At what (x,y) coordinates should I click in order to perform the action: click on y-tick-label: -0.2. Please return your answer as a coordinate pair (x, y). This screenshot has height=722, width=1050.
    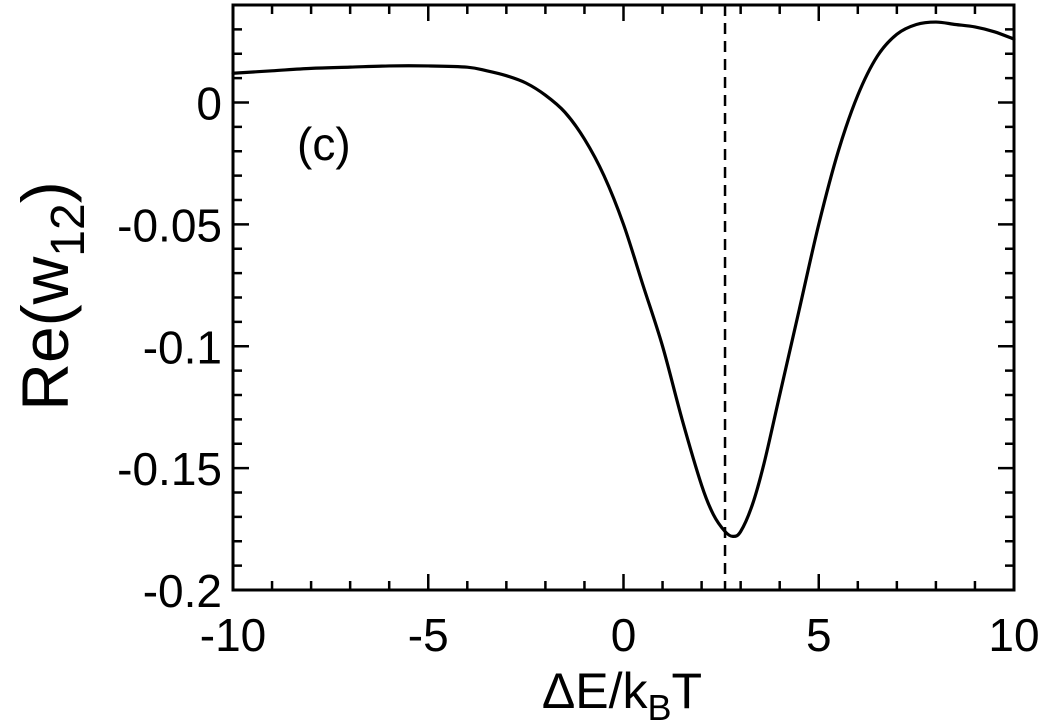
    Looking at the image, I should click on (182, 591).